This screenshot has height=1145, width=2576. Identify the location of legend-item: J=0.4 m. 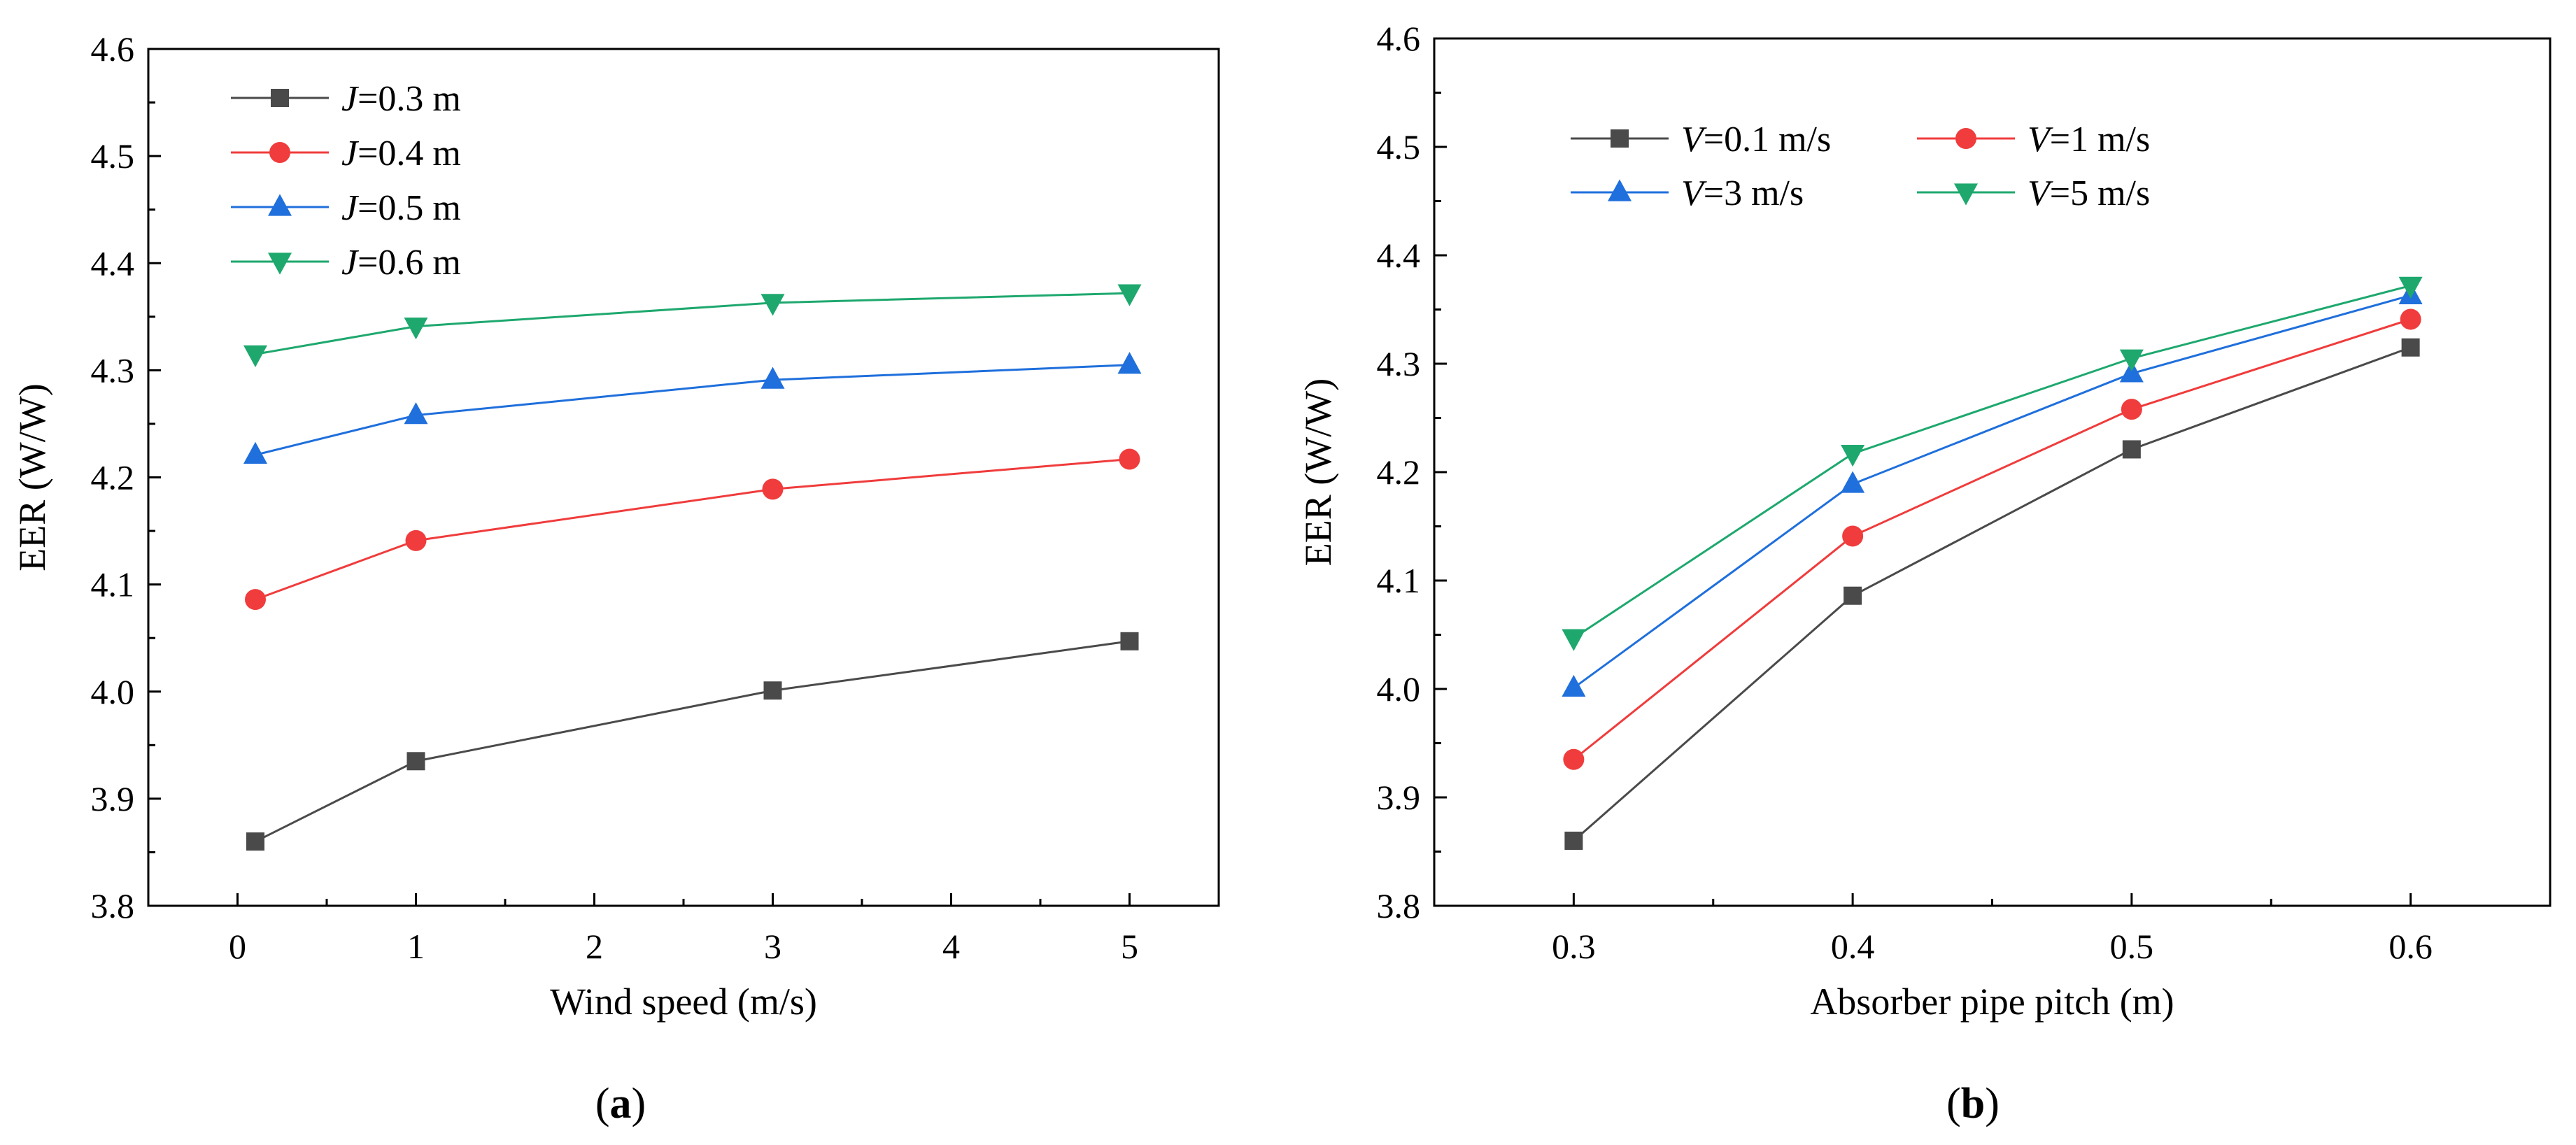
(346, 154).